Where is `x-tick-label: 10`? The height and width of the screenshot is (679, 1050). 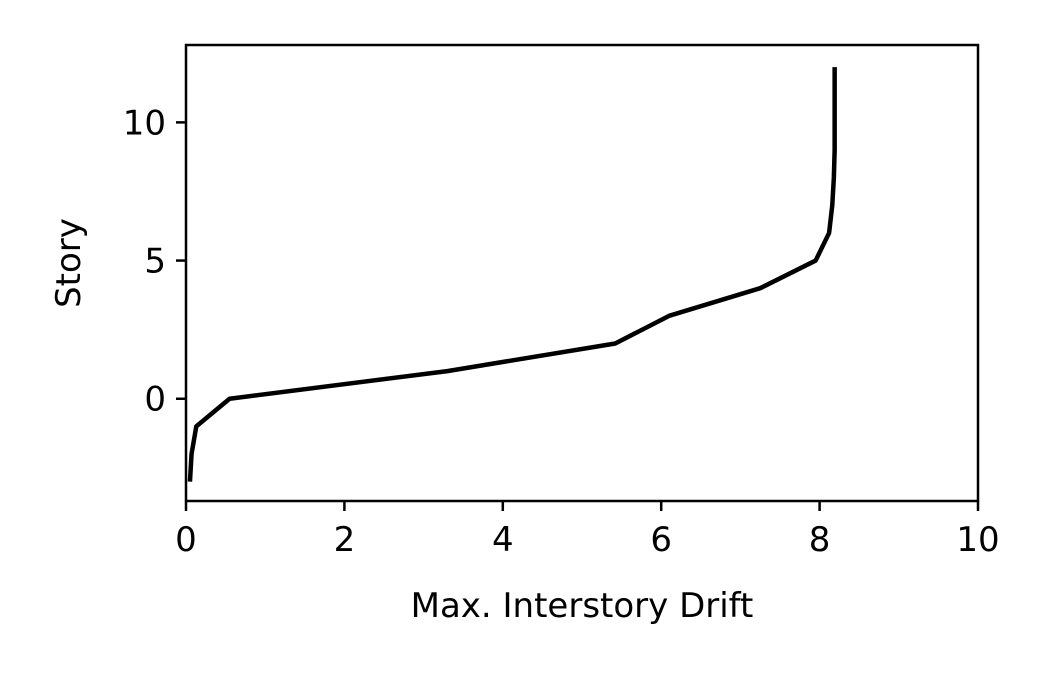
x-tick-label: 10 is located at coordinates (977, 540).